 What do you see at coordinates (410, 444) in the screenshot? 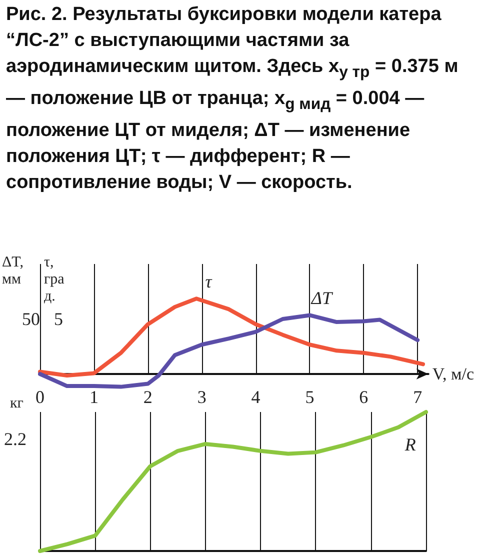
I see `series-label: R` at bounding box center [410, 444].